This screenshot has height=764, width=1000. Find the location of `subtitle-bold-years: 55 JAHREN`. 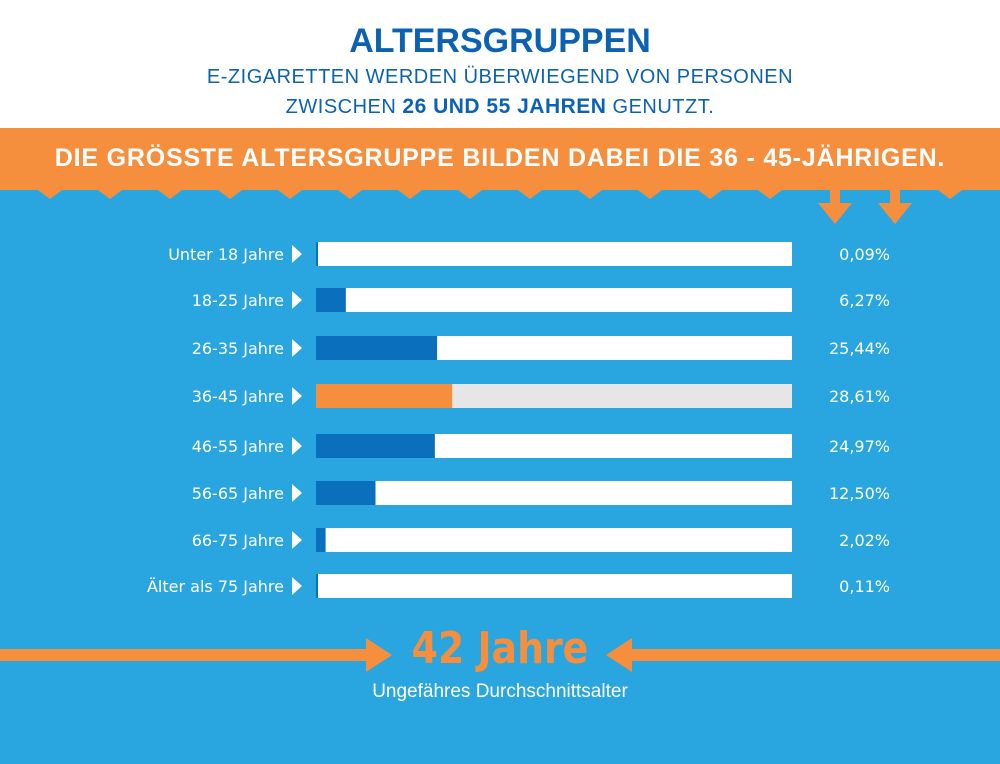

subtitle-bold-years: 55 JAHREN is located at coordinates (546, 106).